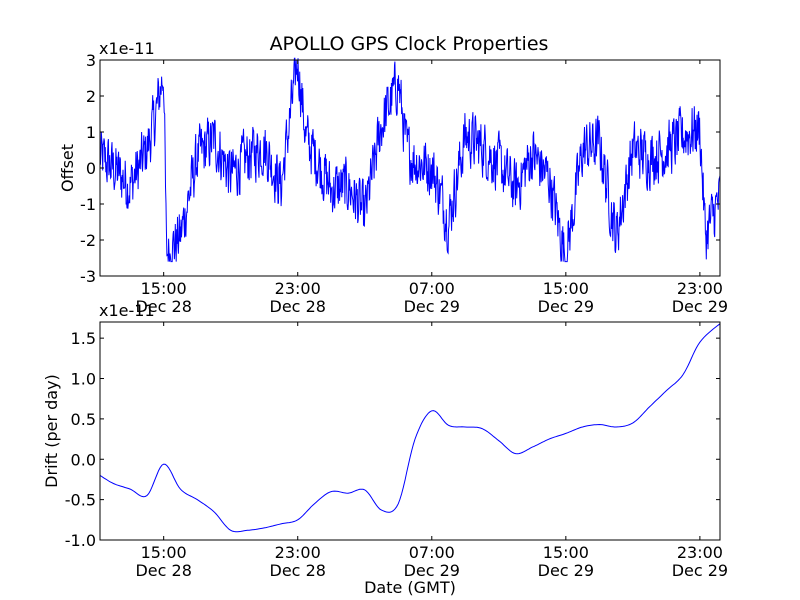  What do you see at coordinates (432, 288) in the screenshot?
I see `offset-x-tick-time: 07:00` at bounding box center [432, 288].